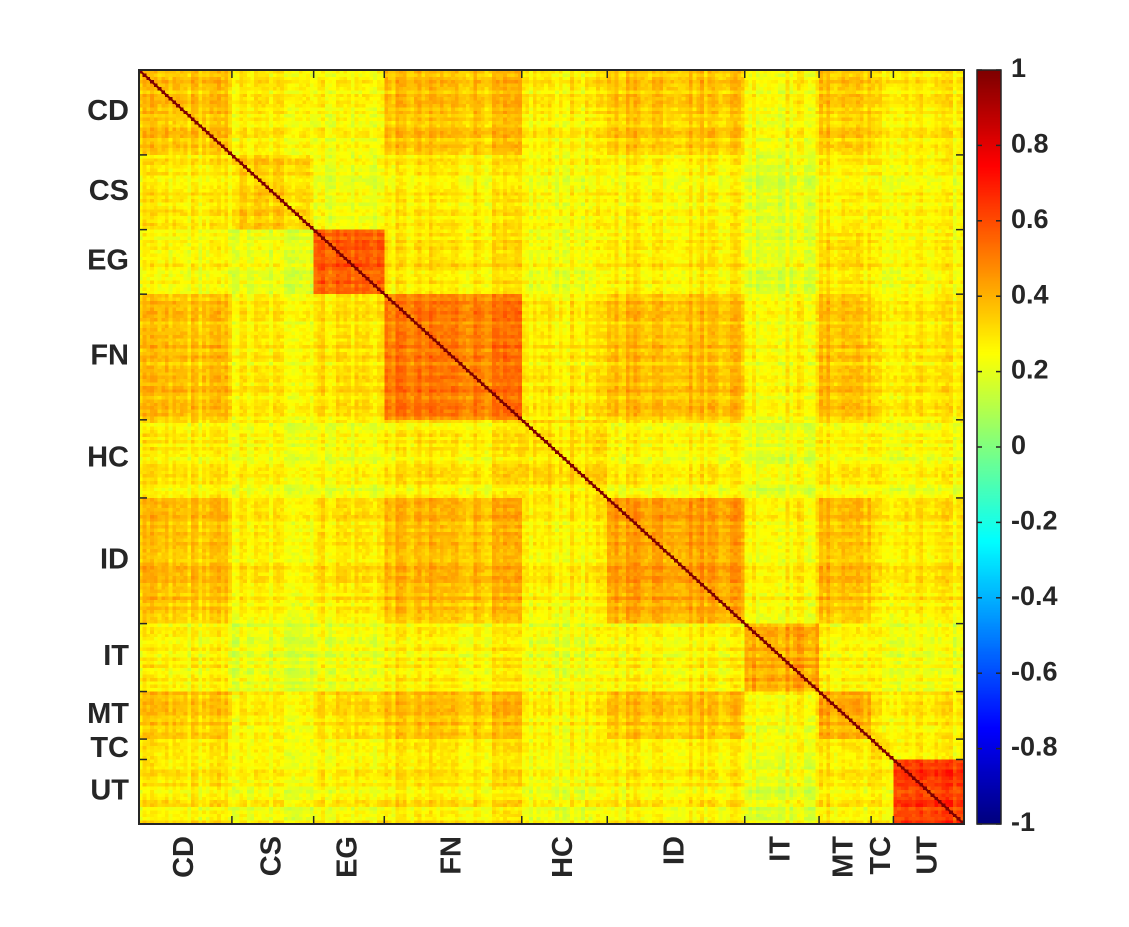 Image resolution: width=1129 pixels, height=927 pixels. Describe the element at coordinates (1030, 370) in the screenshot. I see `colorbar-tick-label: 0.2` at that location.